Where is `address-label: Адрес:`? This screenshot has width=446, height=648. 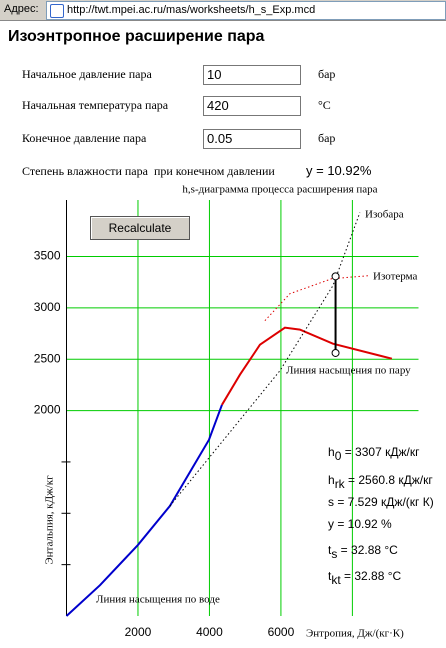 address-label: Адрес: is located at coordinates (21, 9).